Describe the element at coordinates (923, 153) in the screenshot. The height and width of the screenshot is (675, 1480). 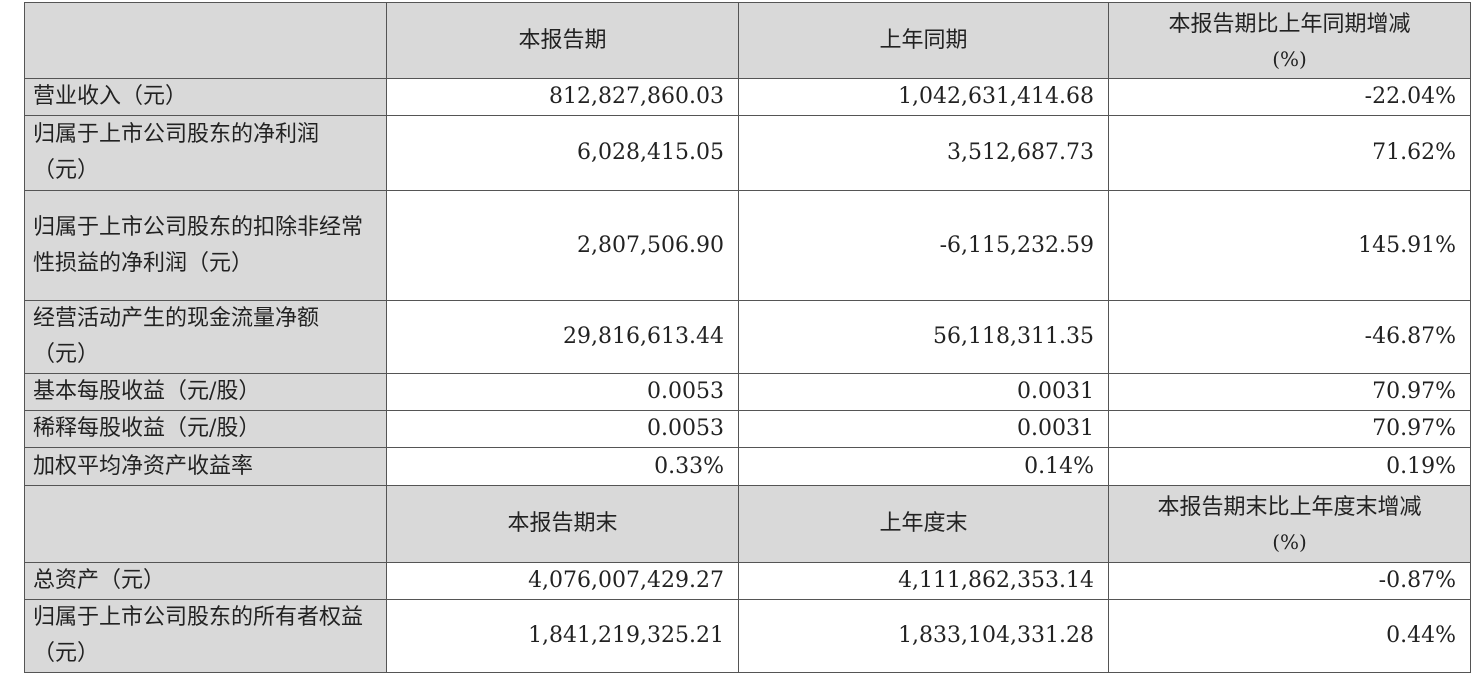
I see `prior-value: 3,512,687.73` at that location.